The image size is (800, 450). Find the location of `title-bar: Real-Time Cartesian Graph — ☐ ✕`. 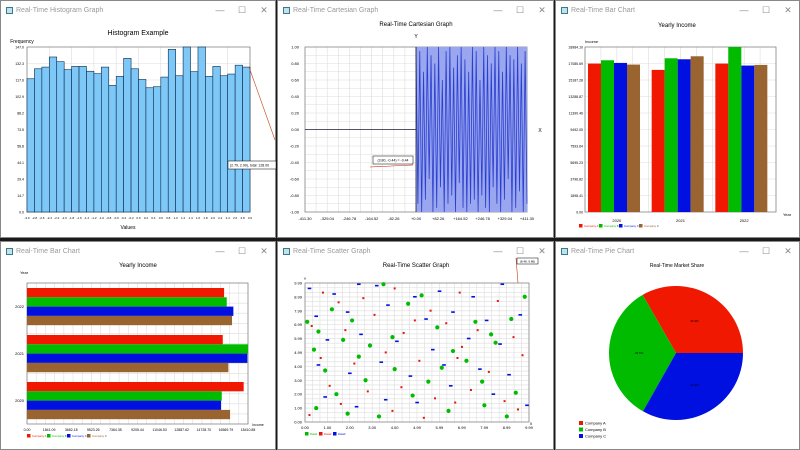

title-bar: Real-Time Cartesian Graph — ☐ ✕ is located at coordinates (415, 10).